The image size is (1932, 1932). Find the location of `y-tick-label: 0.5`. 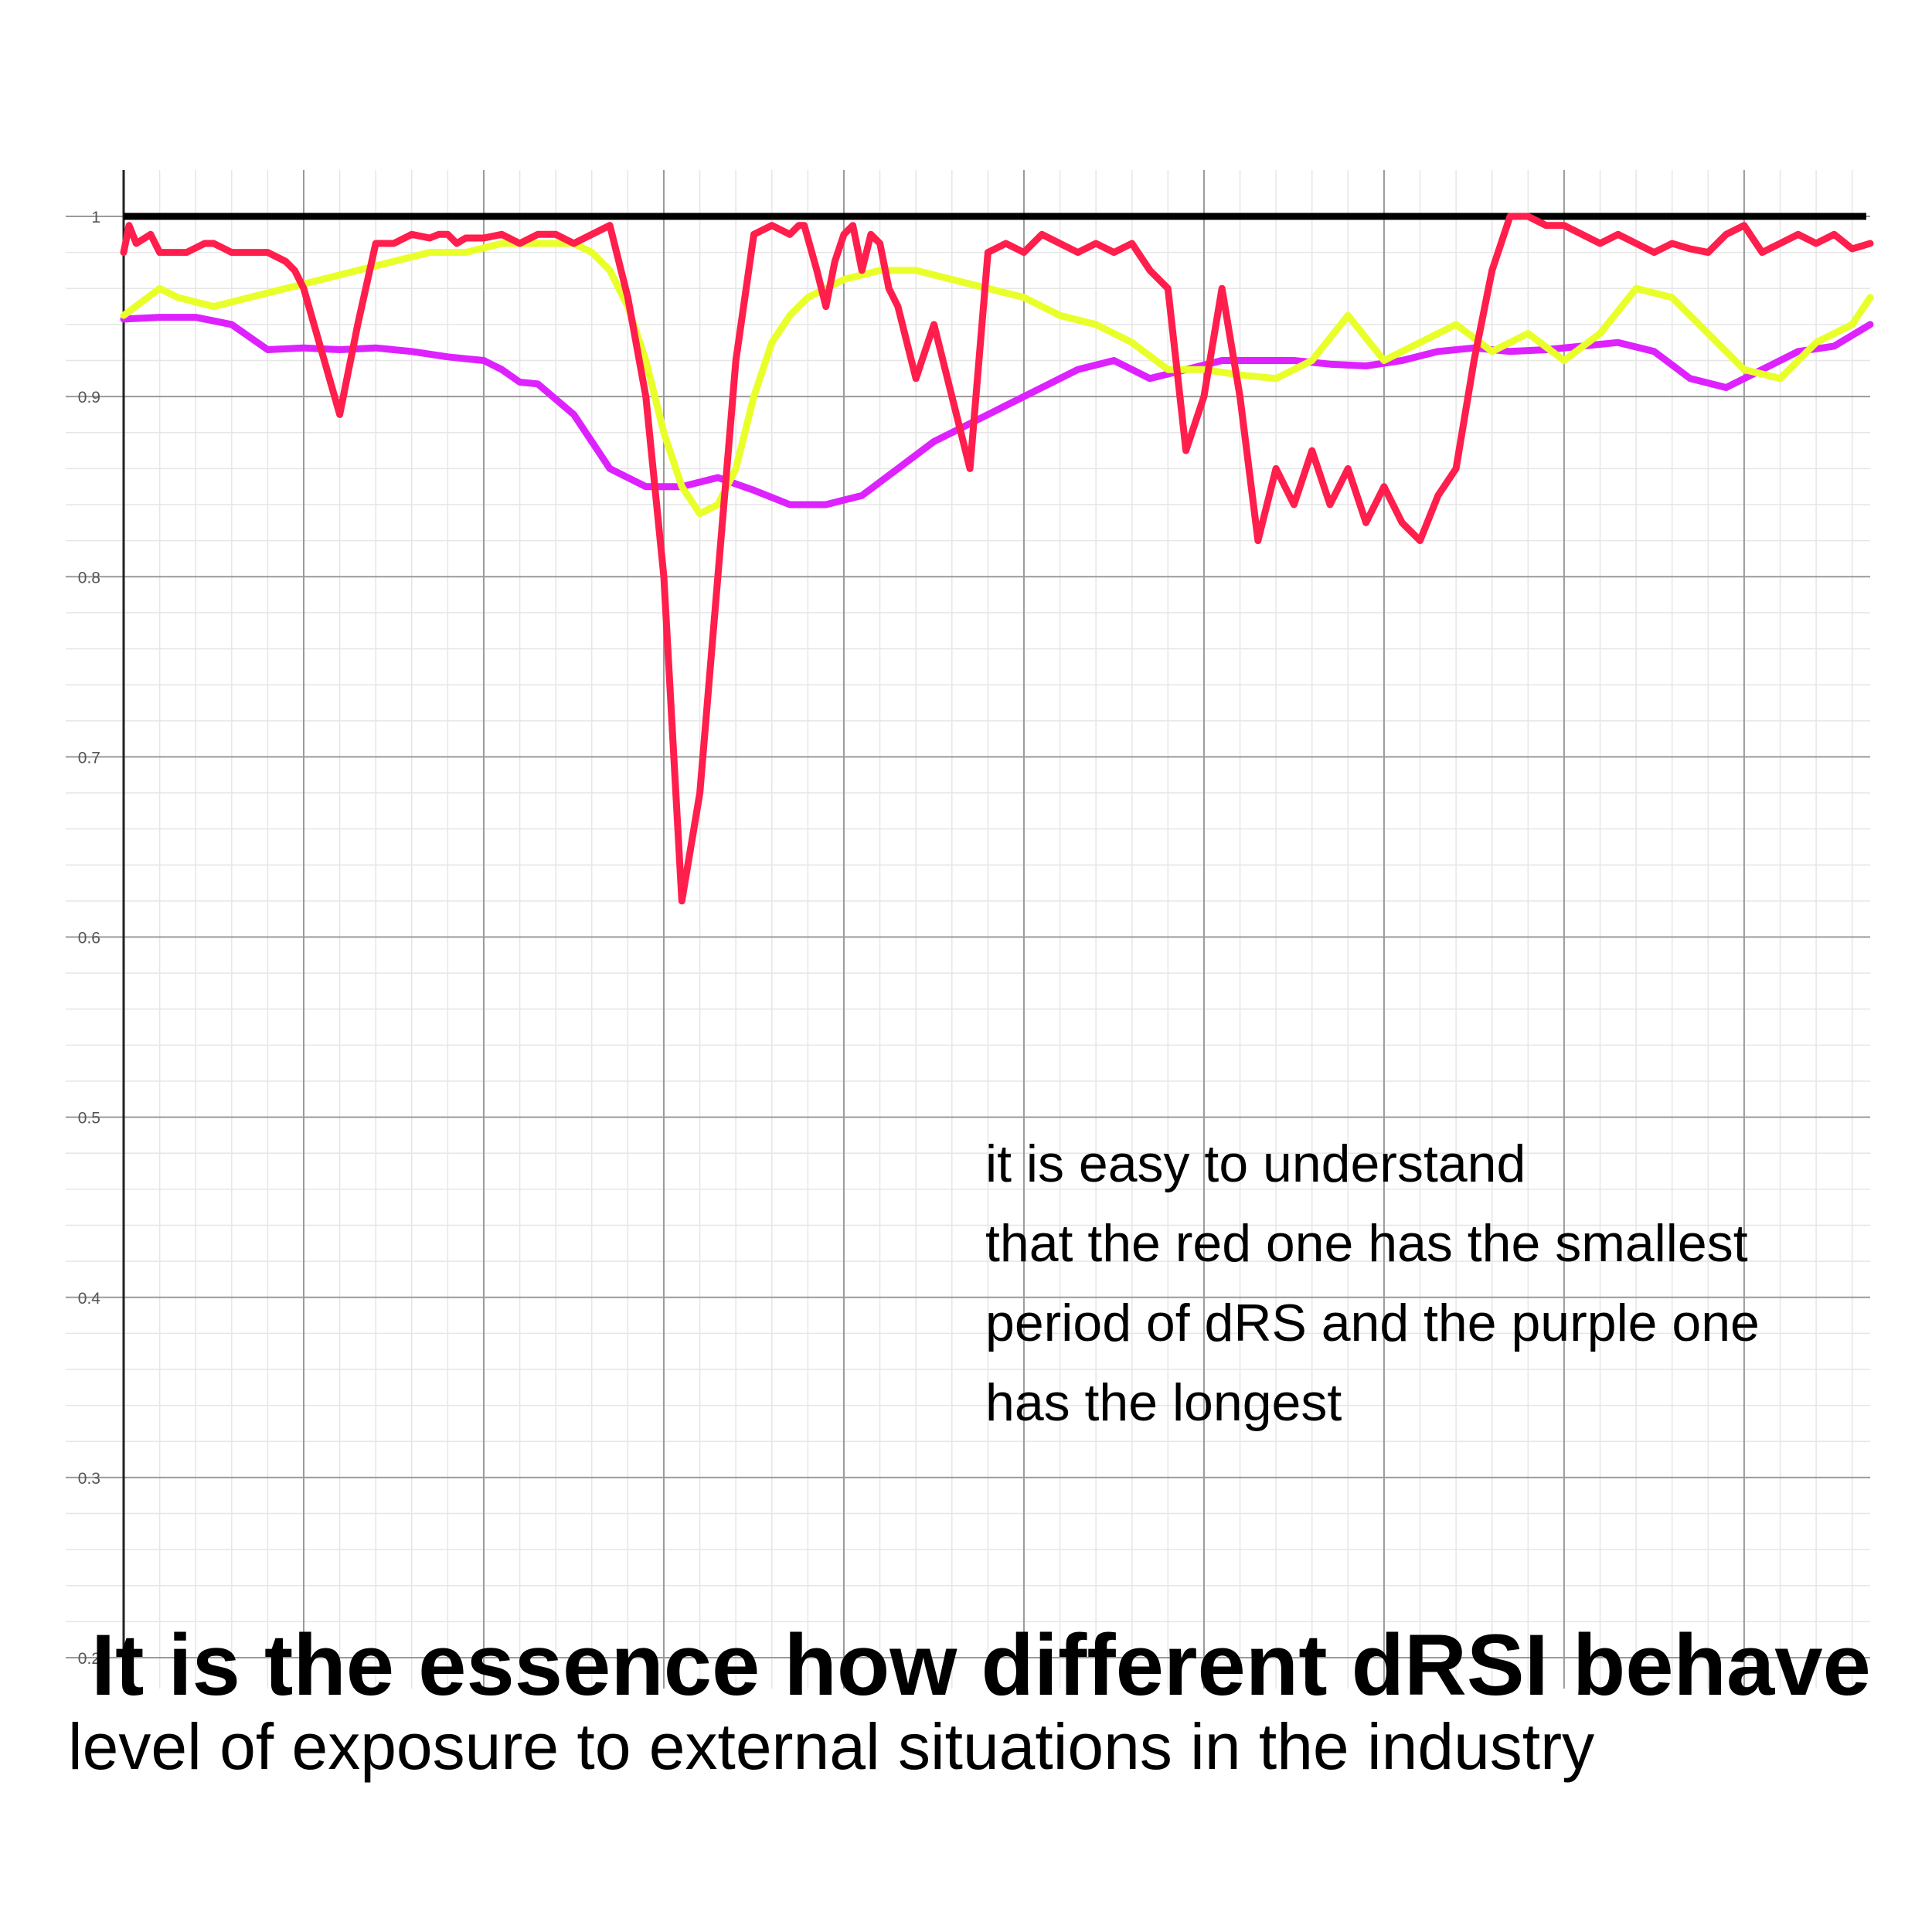

y-tick-label: 0.5 is located at coordinates (89, 1119).